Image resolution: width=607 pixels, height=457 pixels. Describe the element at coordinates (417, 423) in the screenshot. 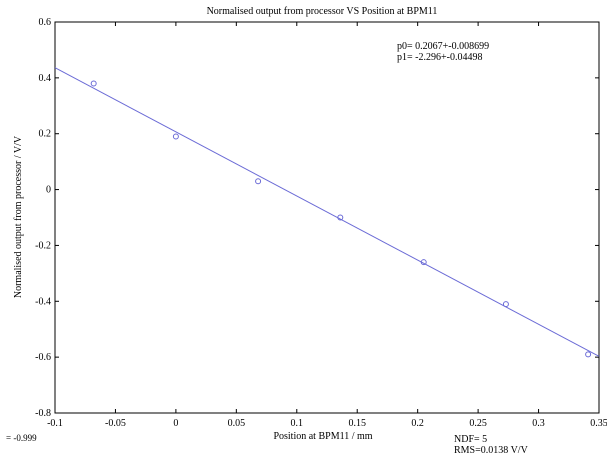

I see `x-tick-label: 0.2` at that location.